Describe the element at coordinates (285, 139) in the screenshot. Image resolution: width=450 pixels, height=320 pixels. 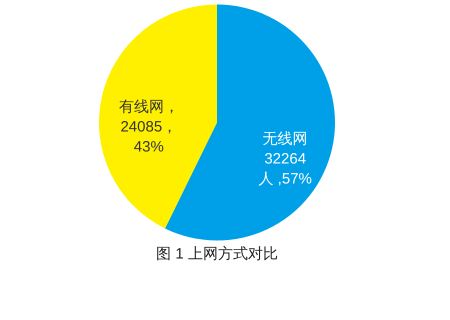
I see `slice-label: 无线网` at that location.